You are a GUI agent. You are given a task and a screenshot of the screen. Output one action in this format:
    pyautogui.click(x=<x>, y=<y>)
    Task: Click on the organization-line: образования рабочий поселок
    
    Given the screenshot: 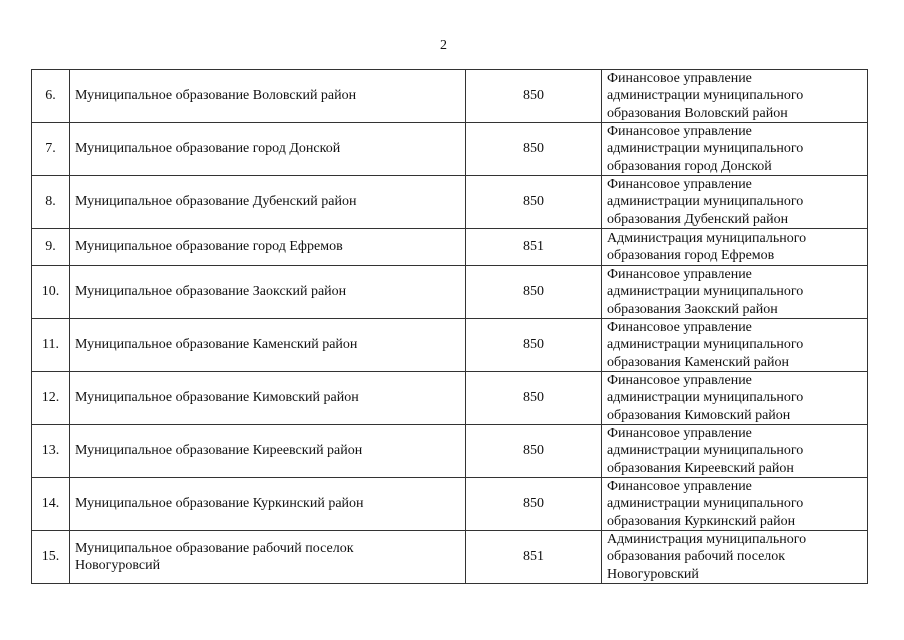 What is the action you would take?
    pyautogui.click(x=696, y=557)
    